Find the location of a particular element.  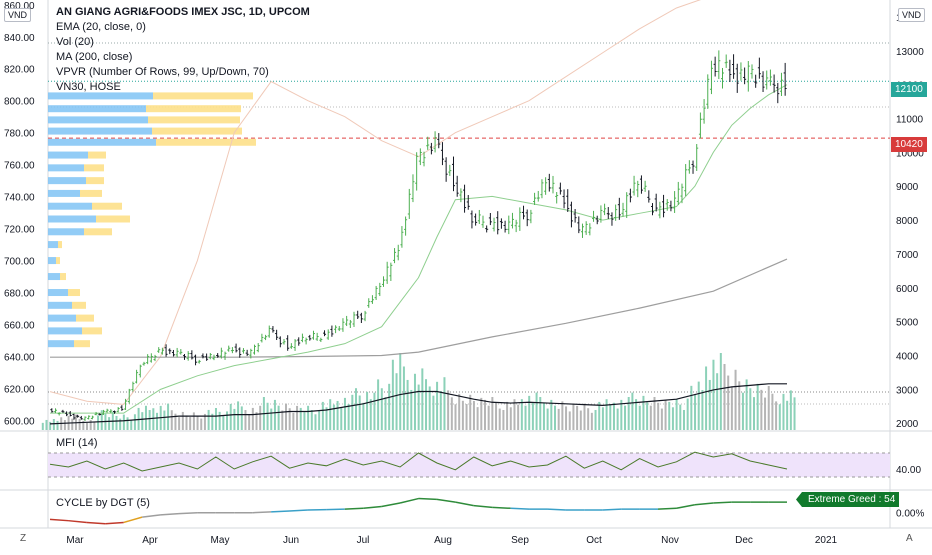

legend-ema: EMA (20, close, 0) is located at coordinates (183, 27).